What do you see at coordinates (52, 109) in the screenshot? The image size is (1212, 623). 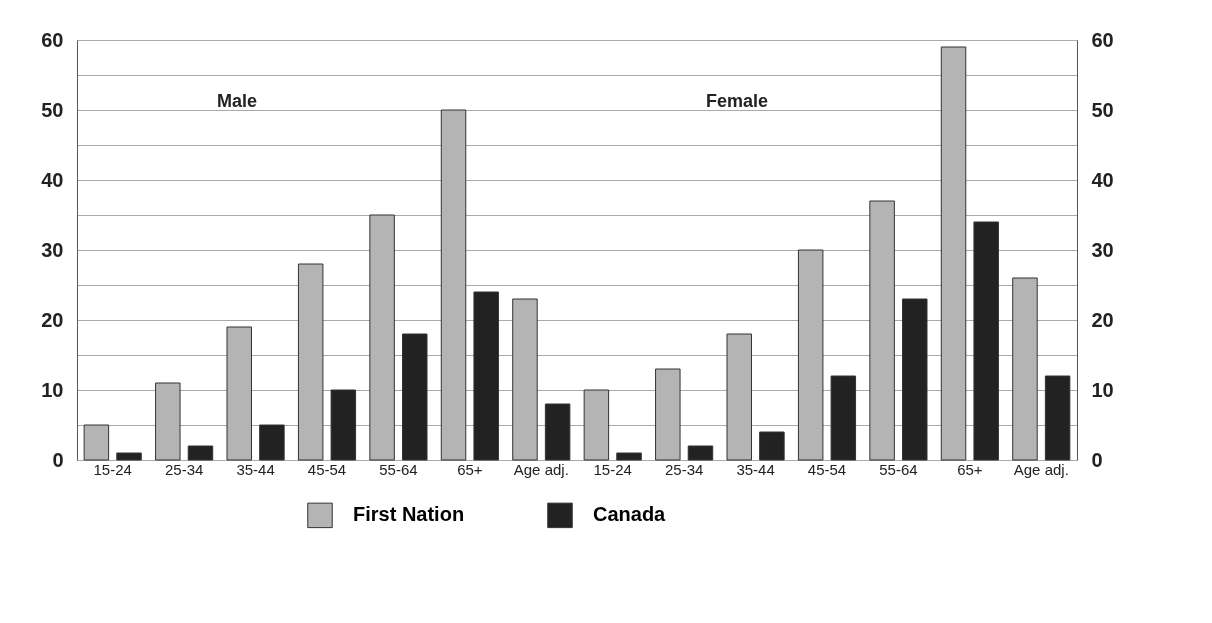 I see `y-tick-label: 50` at bounding box center [52, 109].